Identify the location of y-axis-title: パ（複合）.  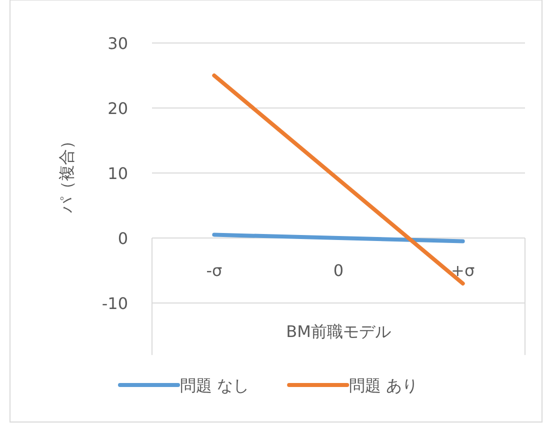
(66, 173).